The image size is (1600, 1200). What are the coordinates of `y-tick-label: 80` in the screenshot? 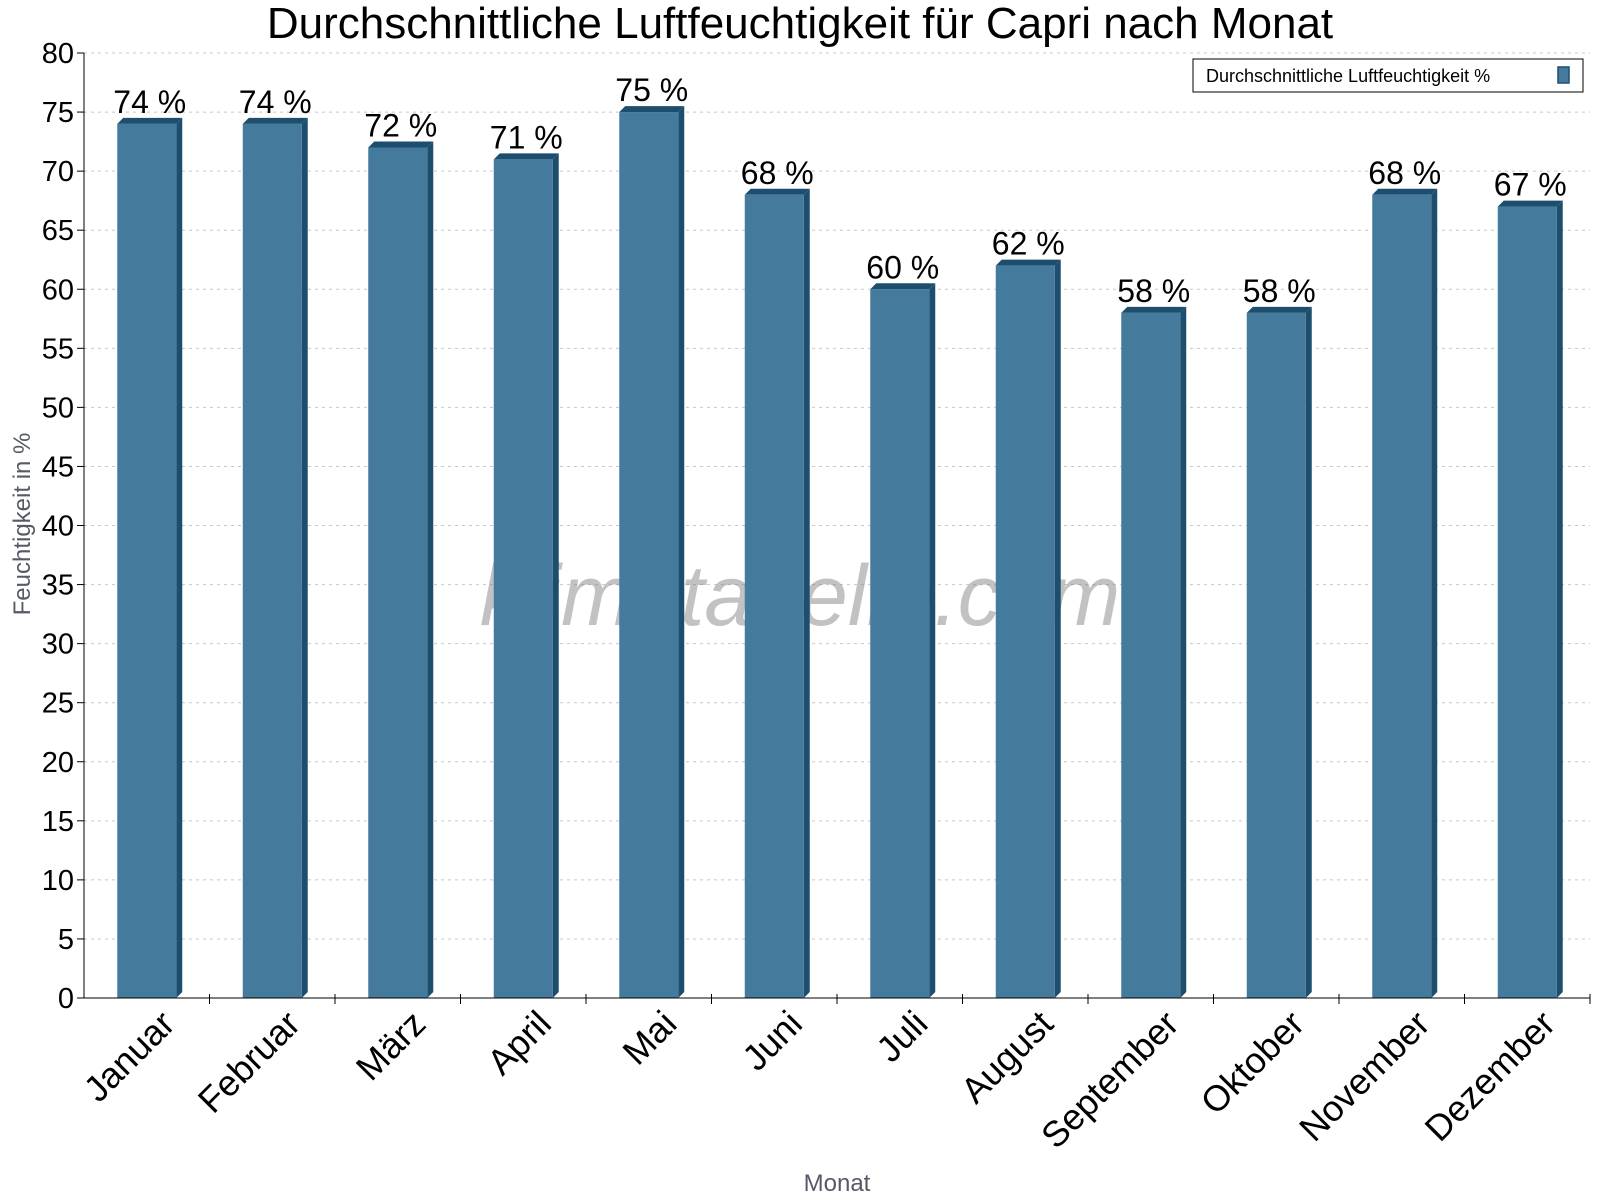 It's located at (58, 54).